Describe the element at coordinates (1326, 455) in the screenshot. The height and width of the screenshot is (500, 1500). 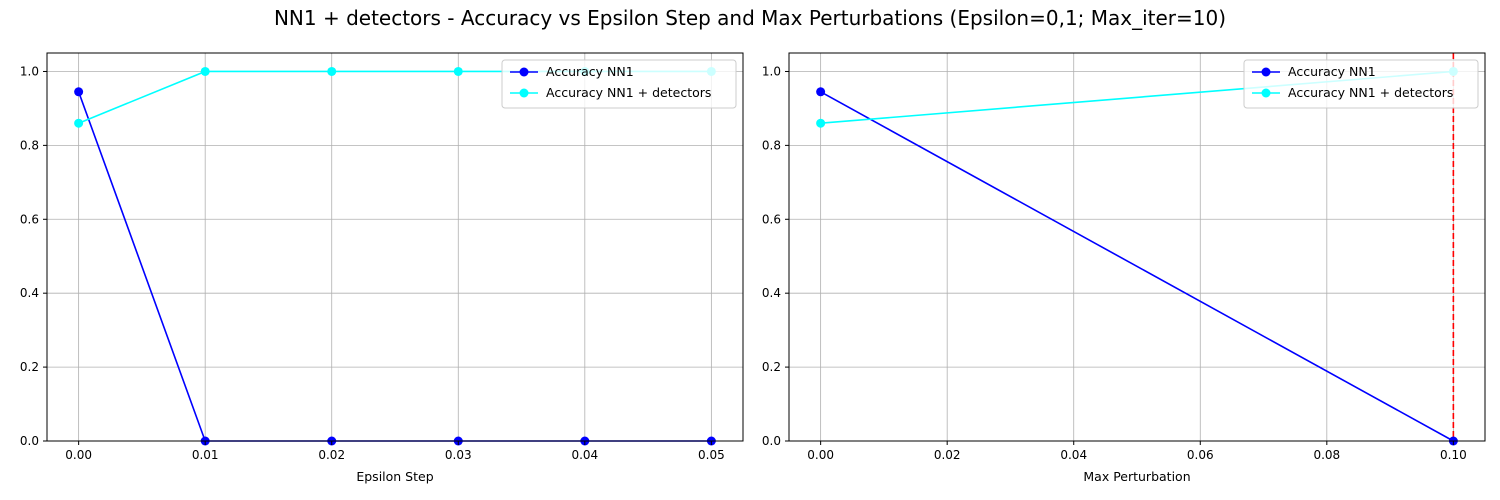
I see `x-tick-label: 0.08` at that location.